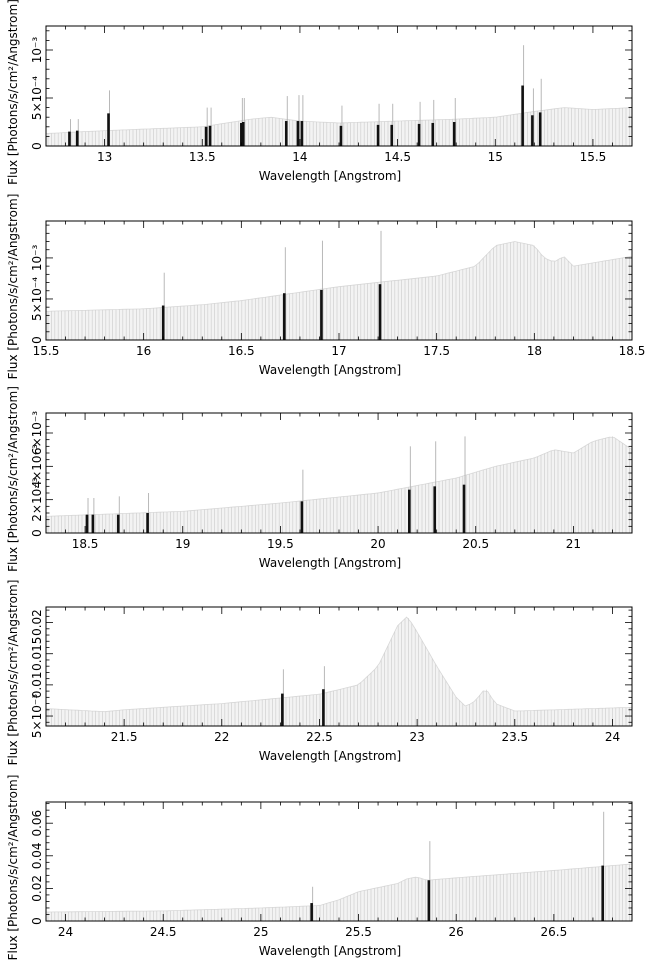  What do you see at coordinates (85, 544) in the screenshot?
I see `x-tick-label: 18.5` at bounding box center [85, 544].